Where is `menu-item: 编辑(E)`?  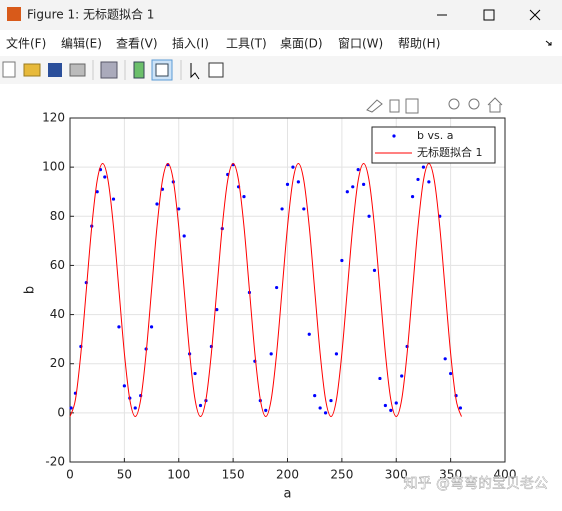 menu-item: 编辑(E) is located at coordinates (81, 43).